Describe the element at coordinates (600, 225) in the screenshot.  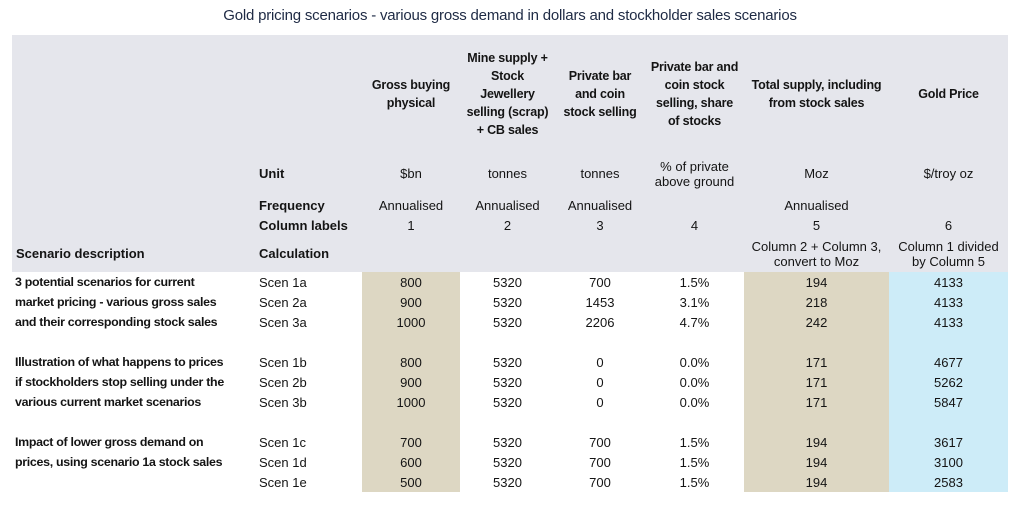
I see `column-number-3: 3` at that location.